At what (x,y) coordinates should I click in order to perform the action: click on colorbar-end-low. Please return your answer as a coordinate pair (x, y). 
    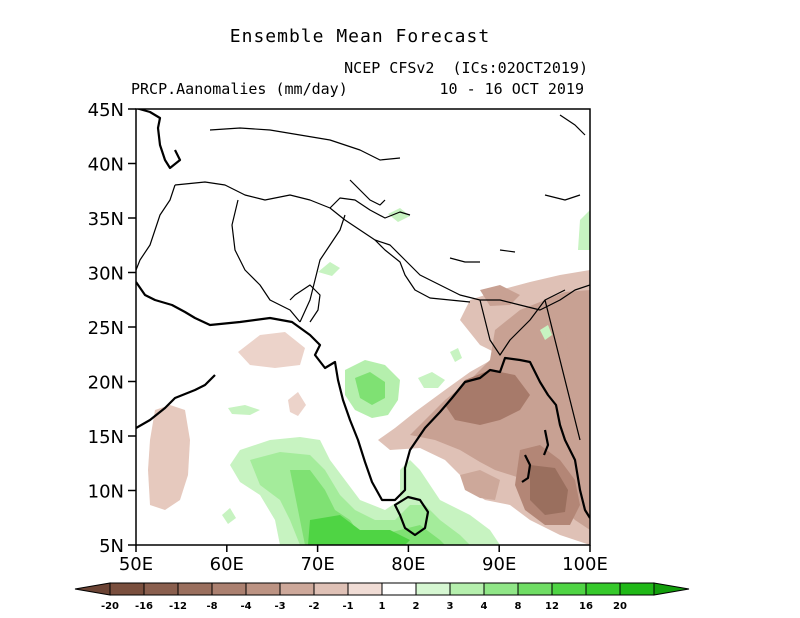
    Looking at the image, I should click on (92, 589).